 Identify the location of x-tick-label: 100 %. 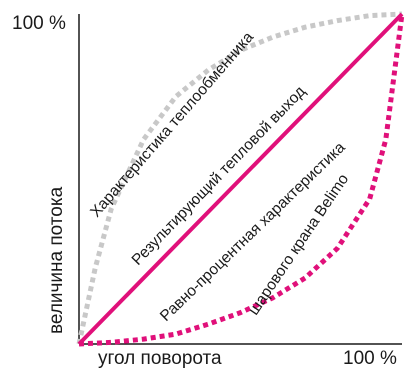
(370, 358).